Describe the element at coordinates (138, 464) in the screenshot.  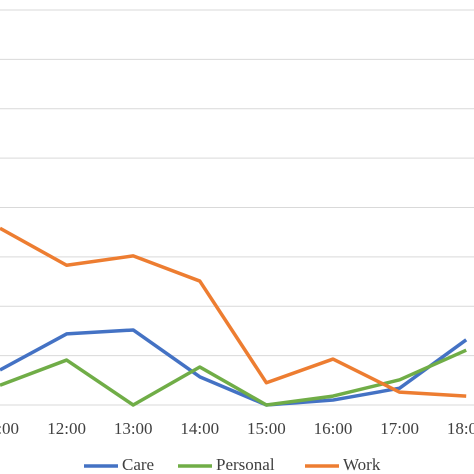
I see `legend-label: Care` at that location.